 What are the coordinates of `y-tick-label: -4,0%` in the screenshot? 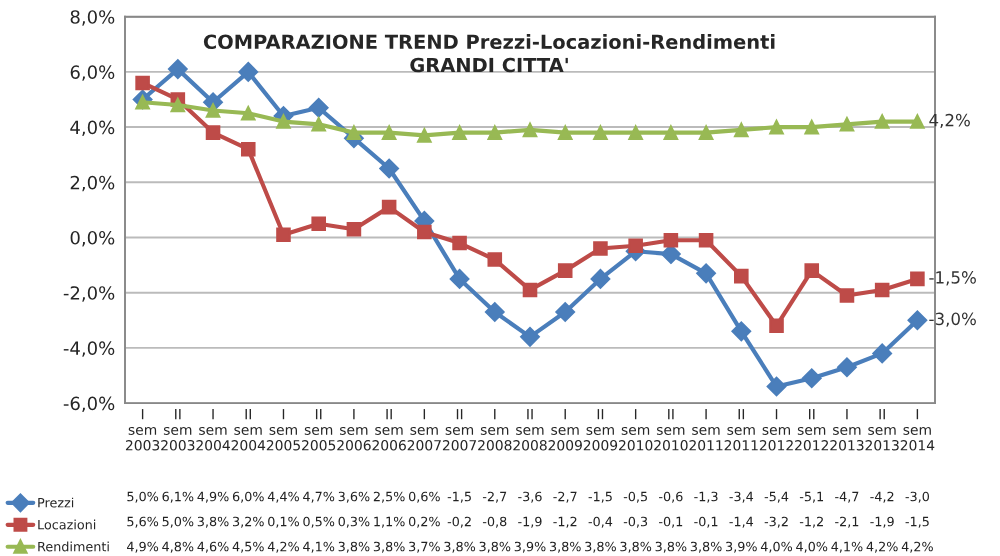 It's located at (89, 349).